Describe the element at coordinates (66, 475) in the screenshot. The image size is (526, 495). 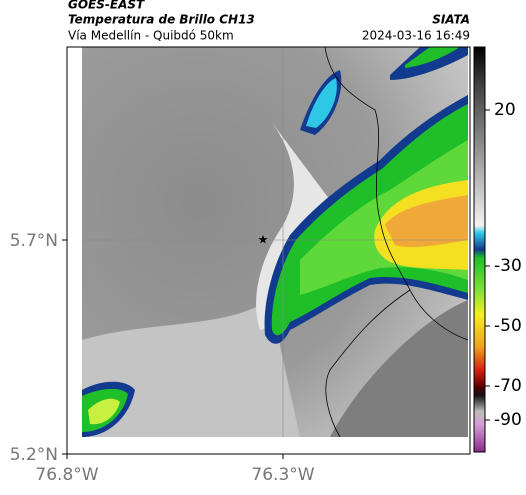
I see `lon-label: 76.8°W` at that location.